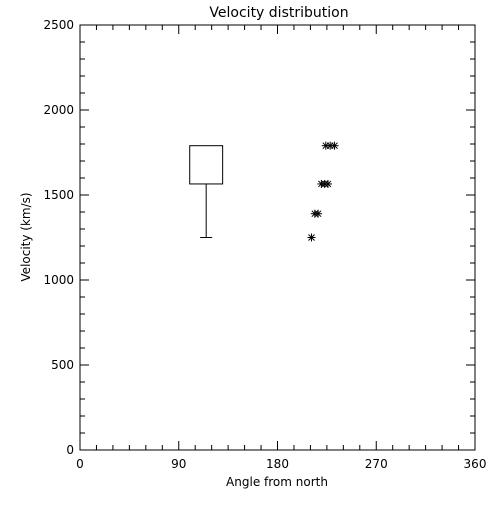 Image resolution: width=500 pixels, height=505 pixels. What do you see at coordinates (264, 191) in the screenshot?
I see `data-marks` at bounding box center [264, 191].